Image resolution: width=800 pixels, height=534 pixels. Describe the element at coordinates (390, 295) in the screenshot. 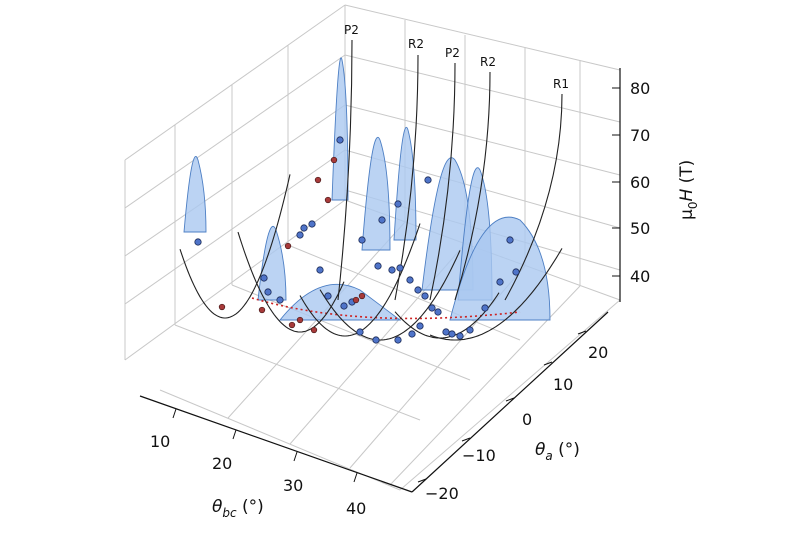

I see `curve-p2-right` at that location.